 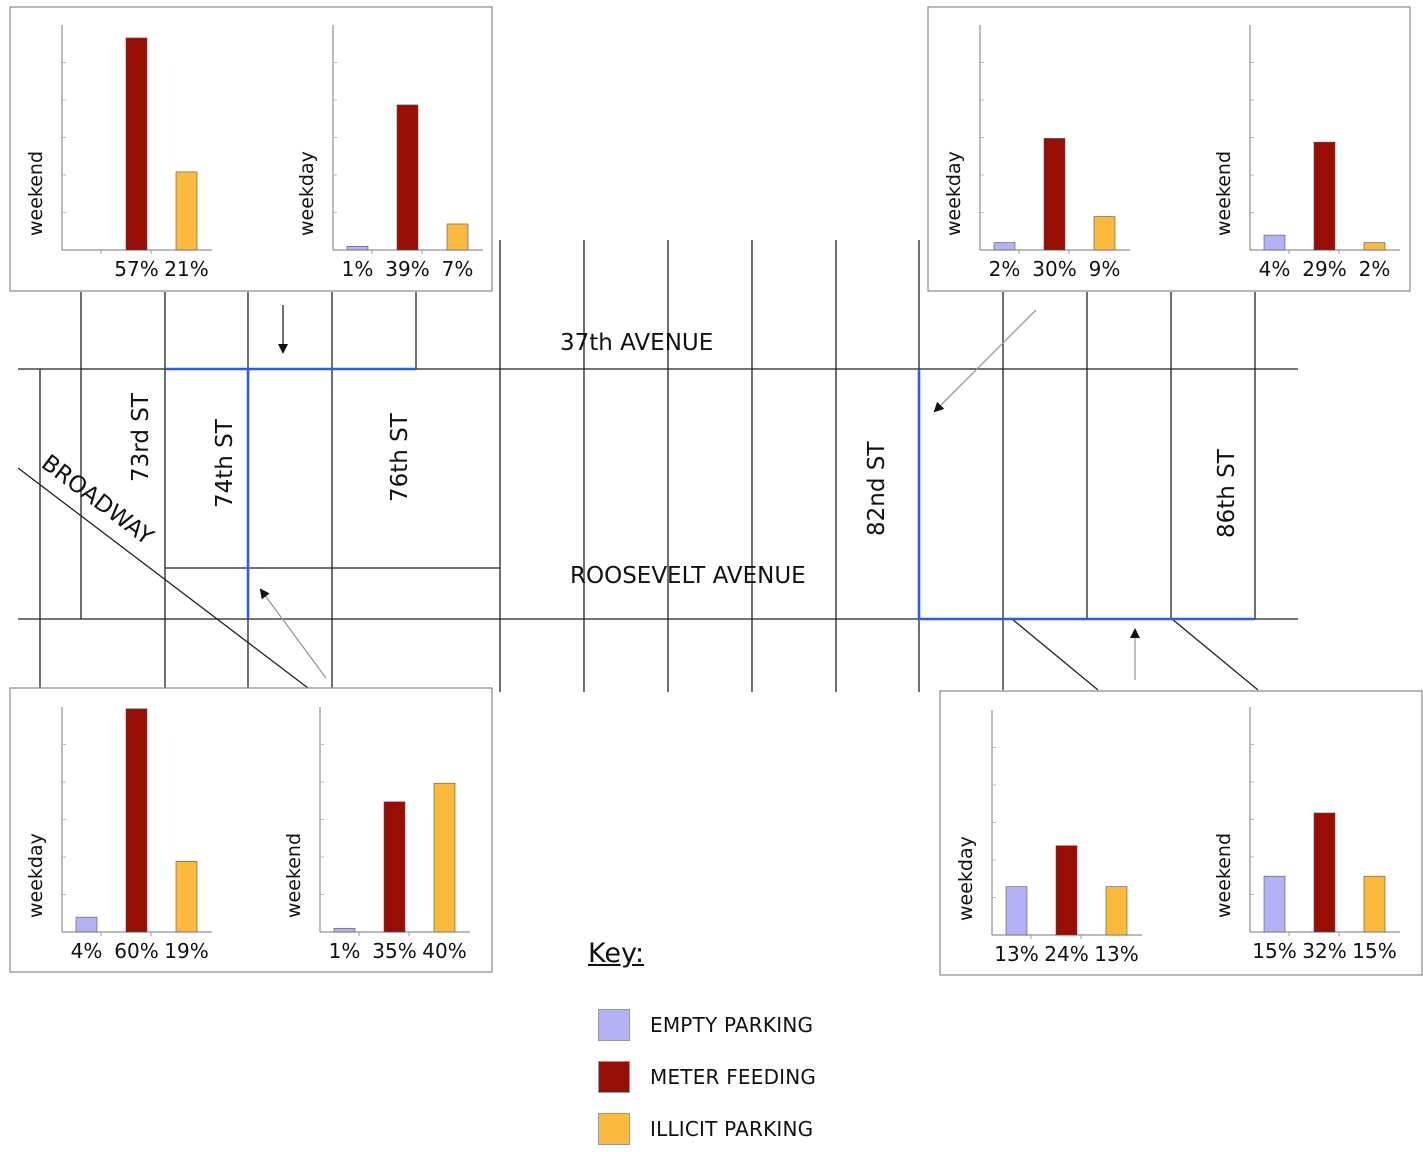 I want to click on illicit-parking-swatch, so click(x=614, y=1129).